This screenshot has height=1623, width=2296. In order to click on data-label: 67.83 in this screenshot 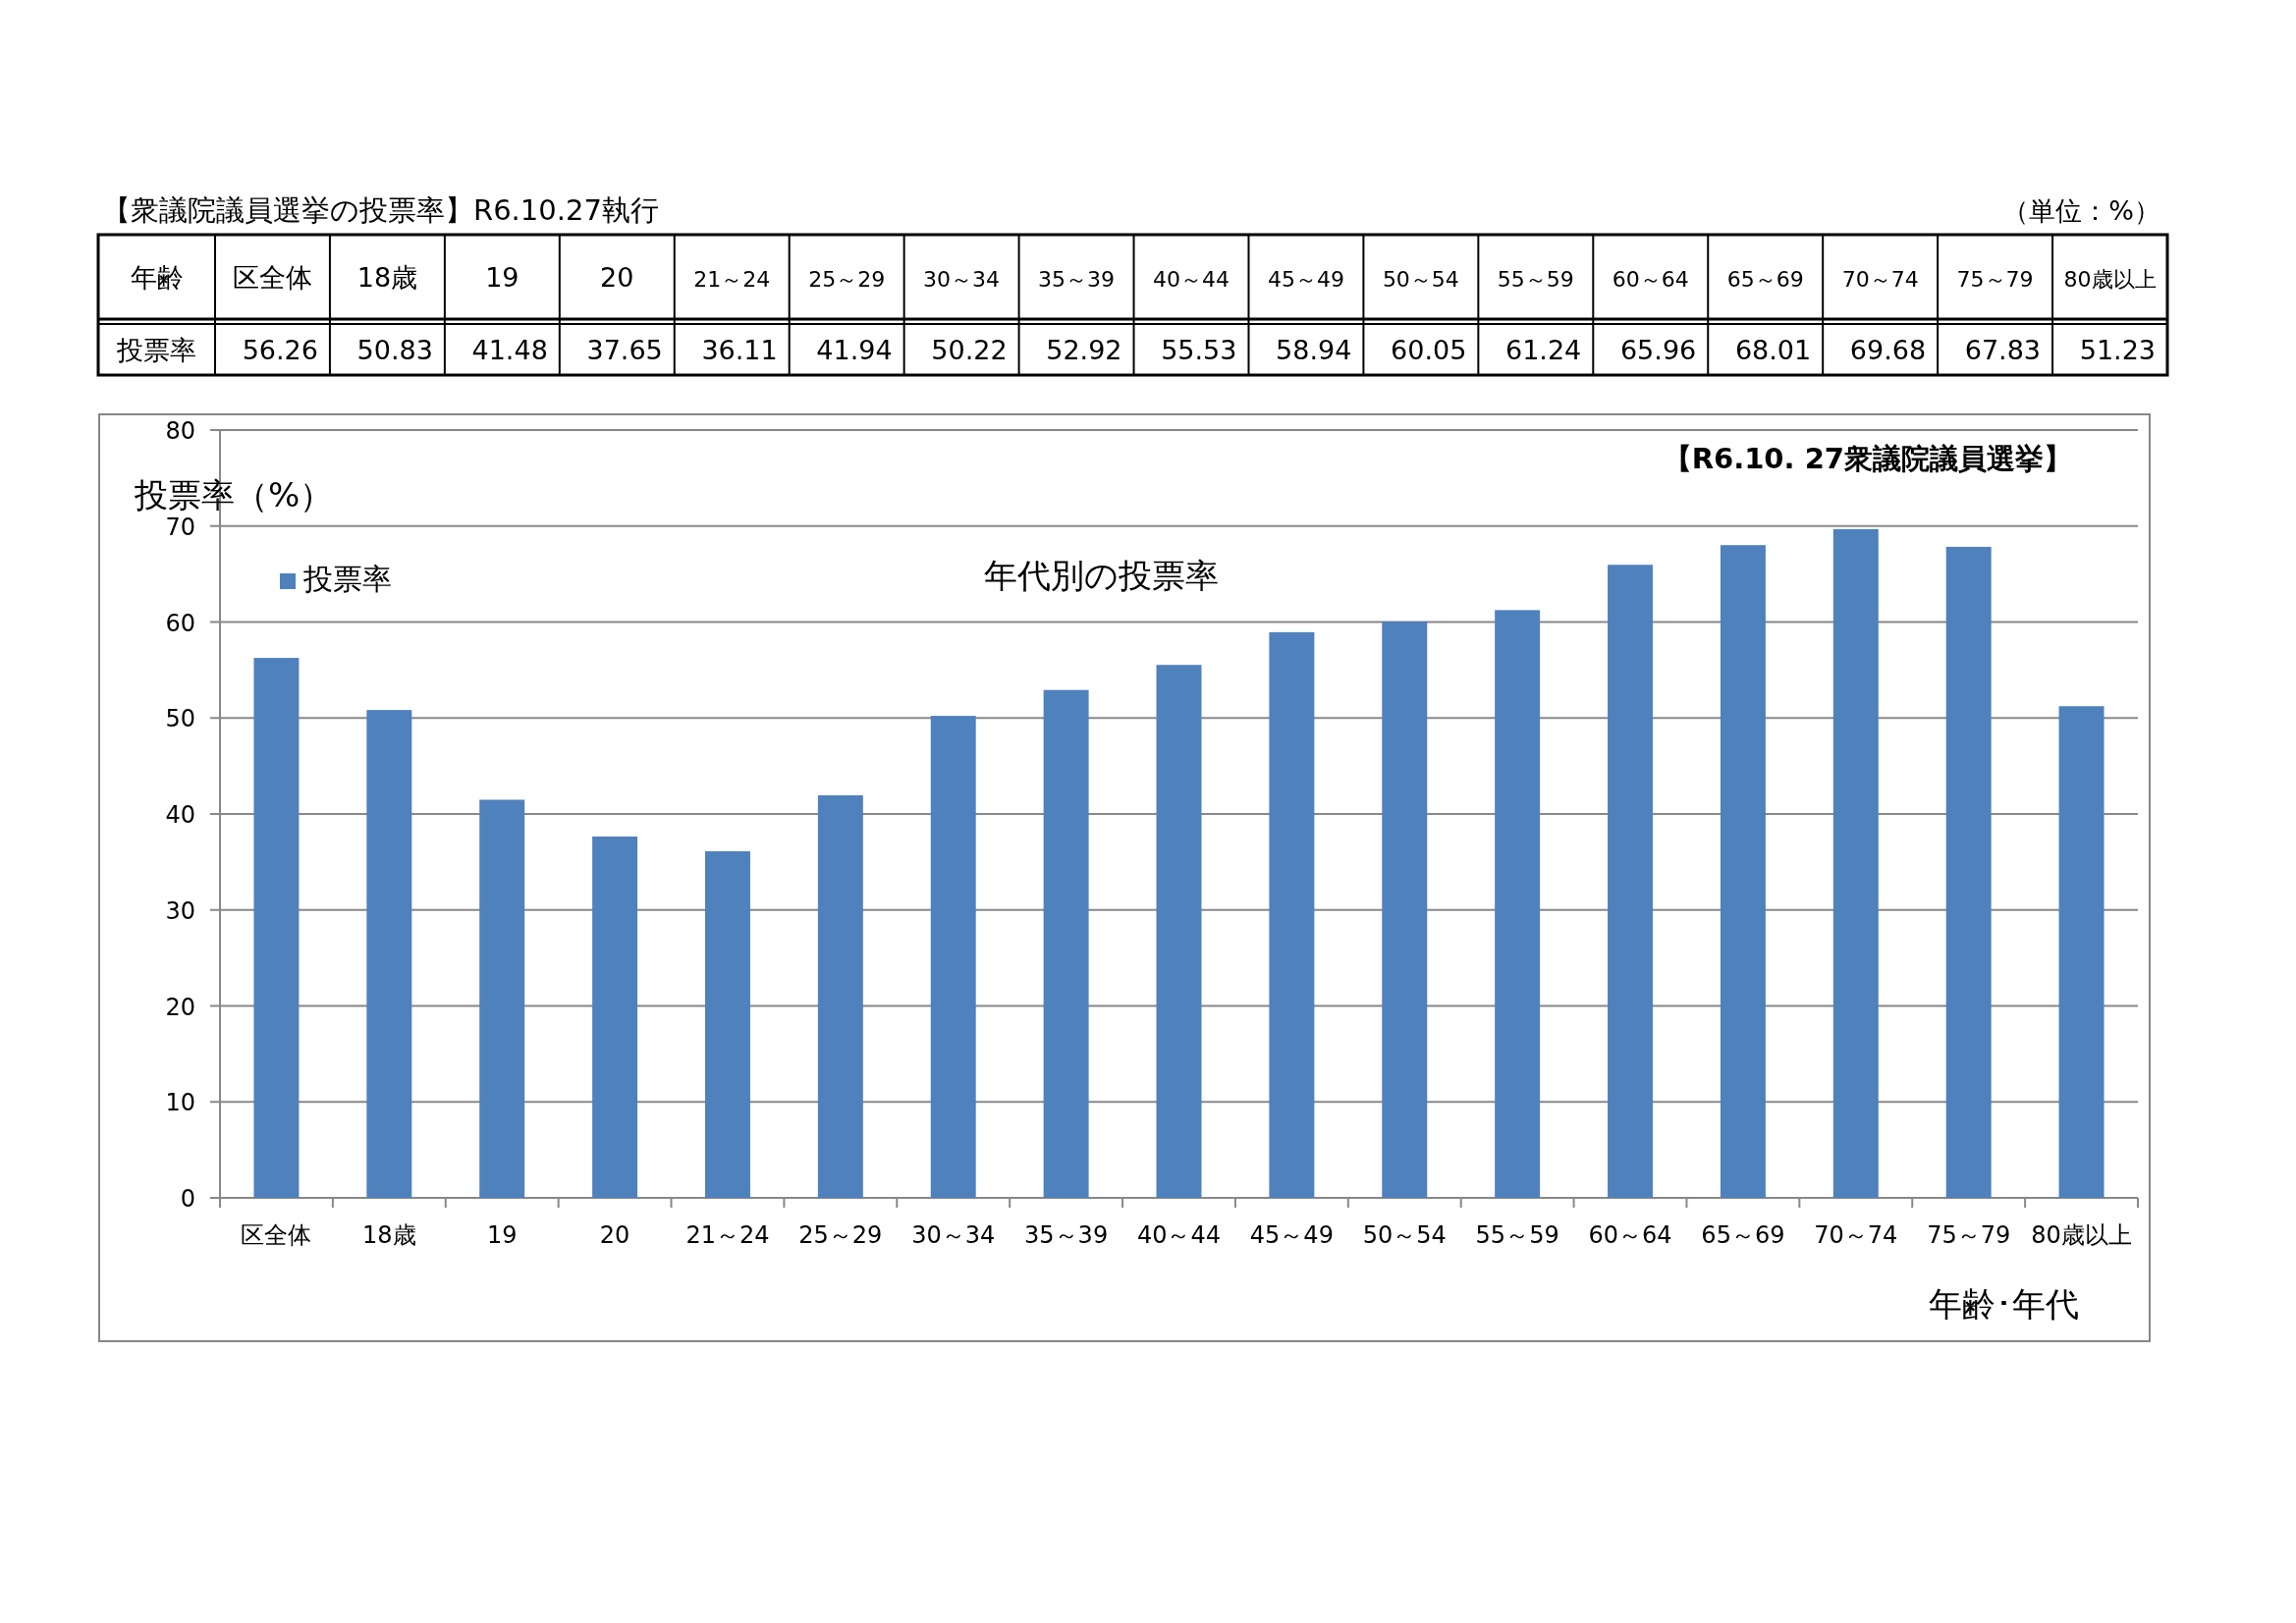, I will do `click(2003, 349)`.